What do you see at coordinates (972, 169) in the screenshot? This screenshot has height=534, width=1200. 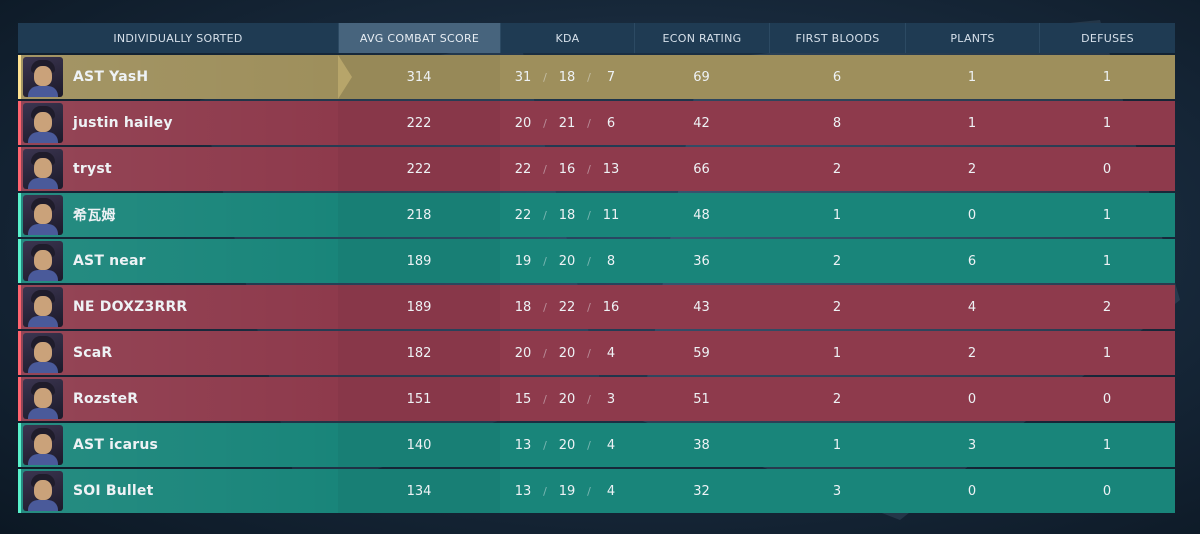 I see `plants-value: 2` at bounding box center [972, 169].